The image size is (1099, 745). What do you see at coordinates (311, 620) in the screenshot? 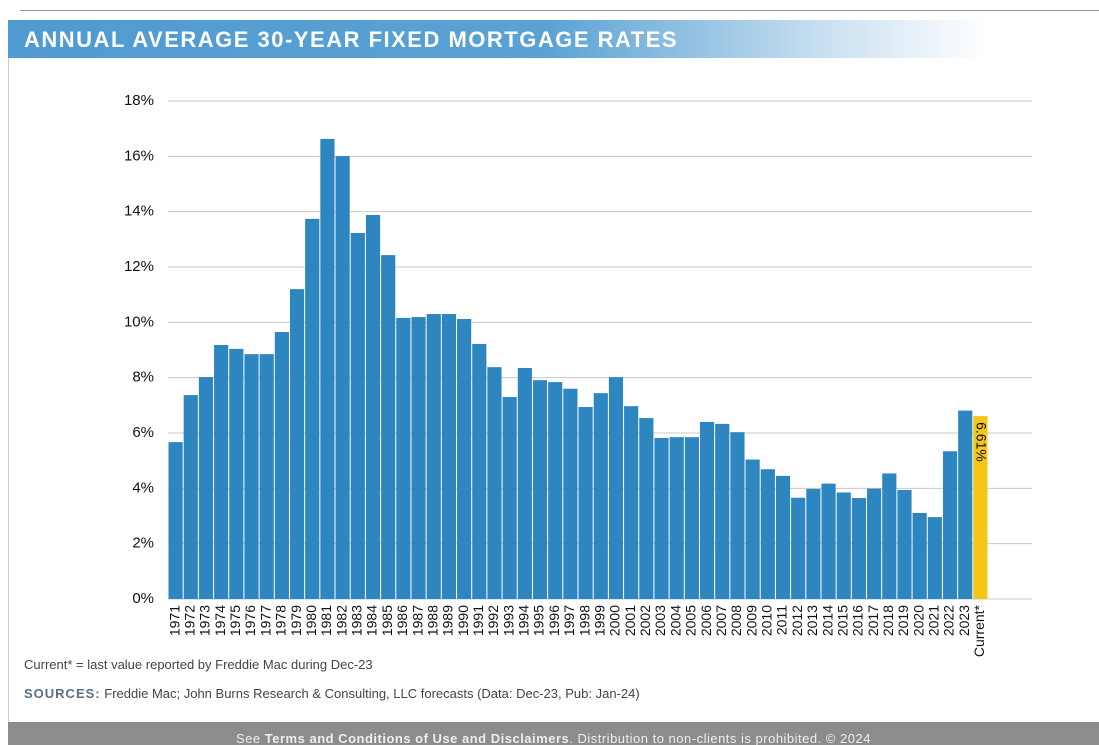
I see `x-tick-label: 1980` at bounding box center [311, 620].